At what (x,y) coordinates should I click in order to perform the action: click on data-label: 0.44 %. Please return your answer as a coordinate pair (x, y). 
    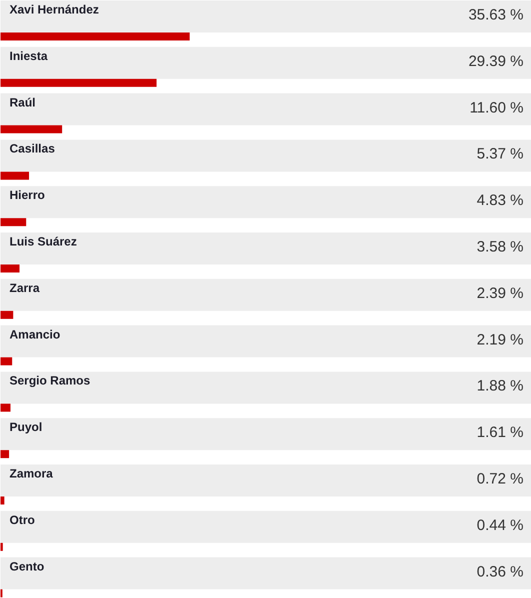
    Looking at the image, I should click on (500, 525).